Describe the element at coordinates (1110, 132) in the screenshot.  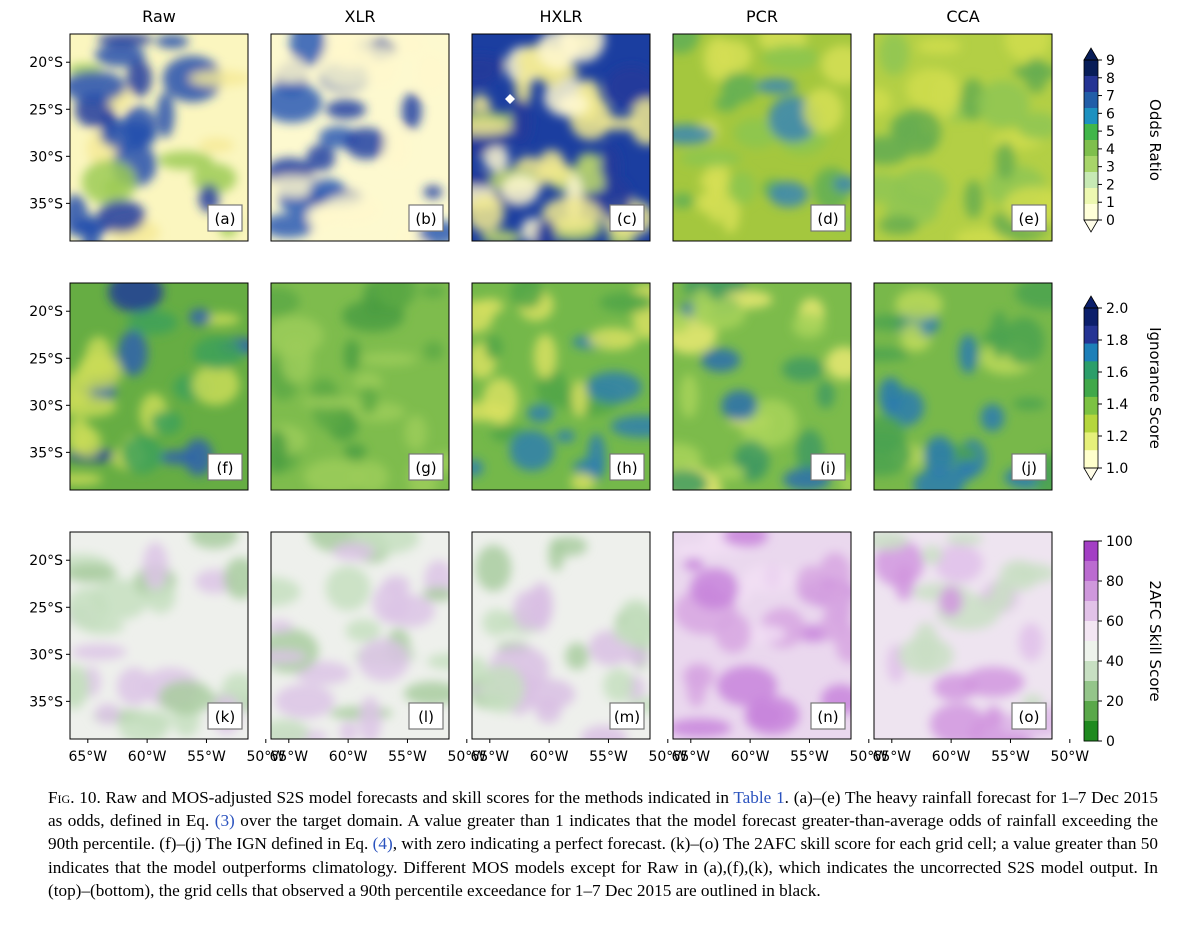
I see `colorbar-tick-label: 5` at that location.